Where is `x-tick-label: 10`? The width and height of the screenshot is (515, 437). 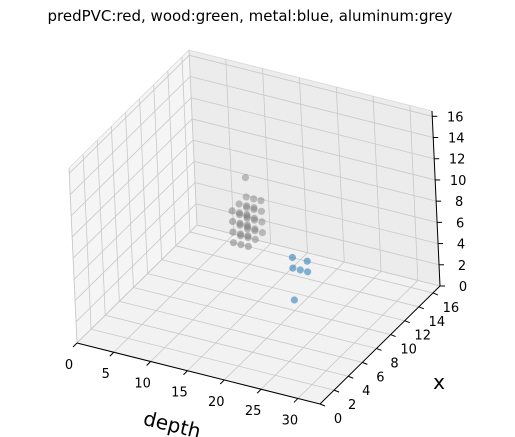 x-tick-label: 10 is located at coordinates (408, 350).